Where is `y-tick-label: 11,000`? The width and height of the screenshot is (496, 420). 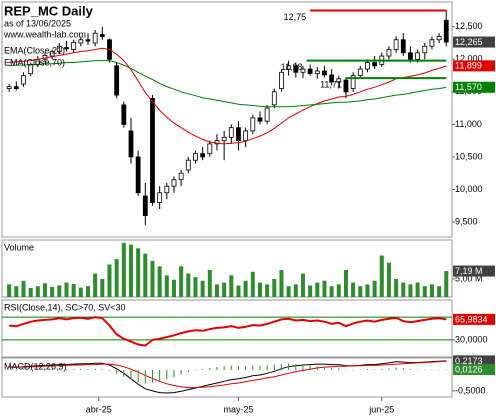
y-tick-label: 11,000 is located at coordinates (468, 124).